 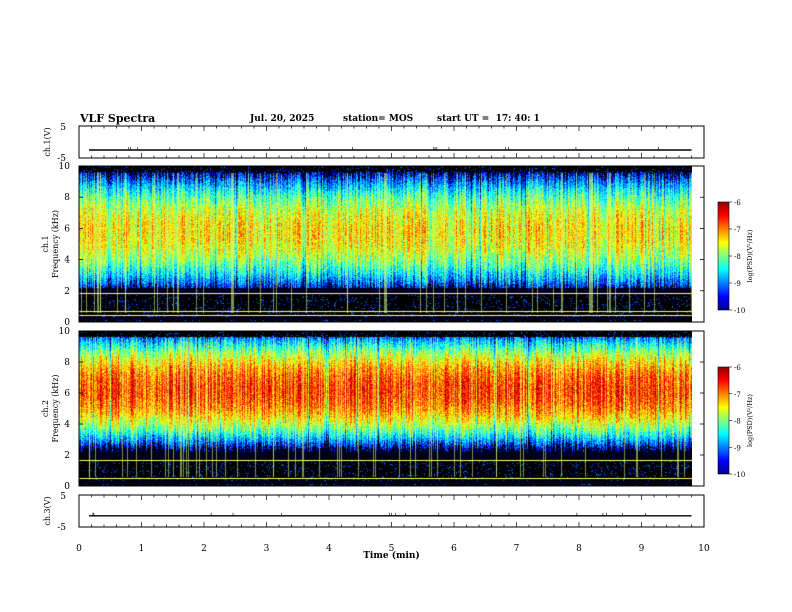 I want to click on xaxis-label: Time (min), so click(x=391, y=555).